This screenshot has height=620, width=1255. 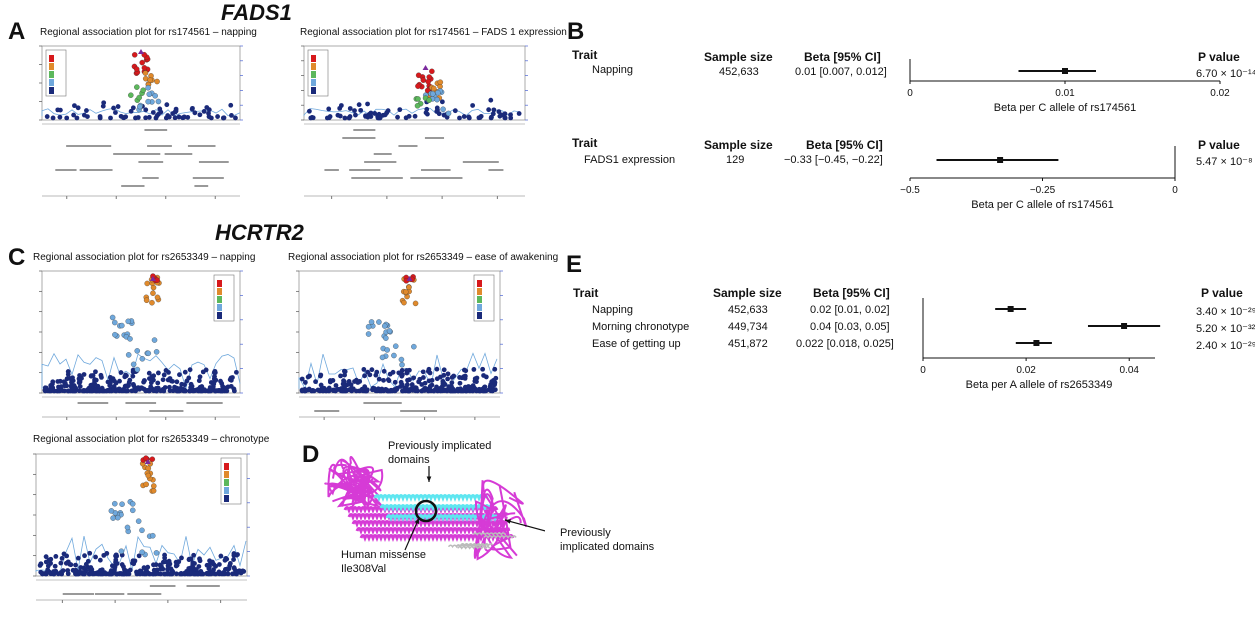 What do you see at coordinates (738, 57) in the screenshot?
I see `header-sample-size: Sample size` at bounding box center [738, 57].